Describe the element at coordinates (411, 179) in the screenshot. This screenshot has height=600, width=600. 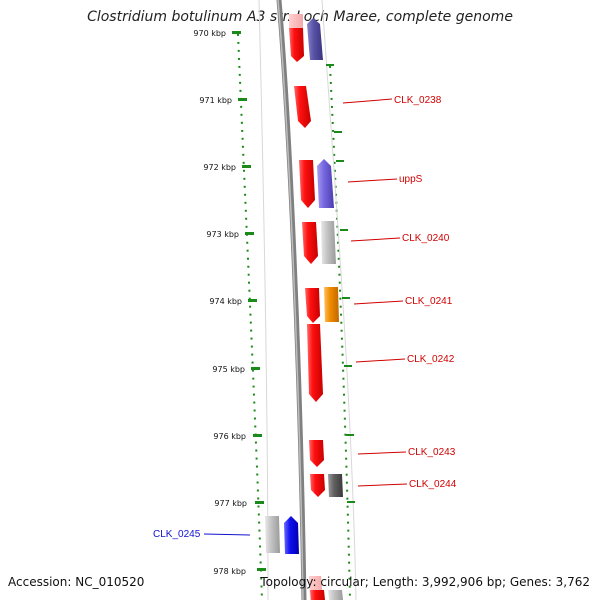
I see `gene-label: uppS` at that location.